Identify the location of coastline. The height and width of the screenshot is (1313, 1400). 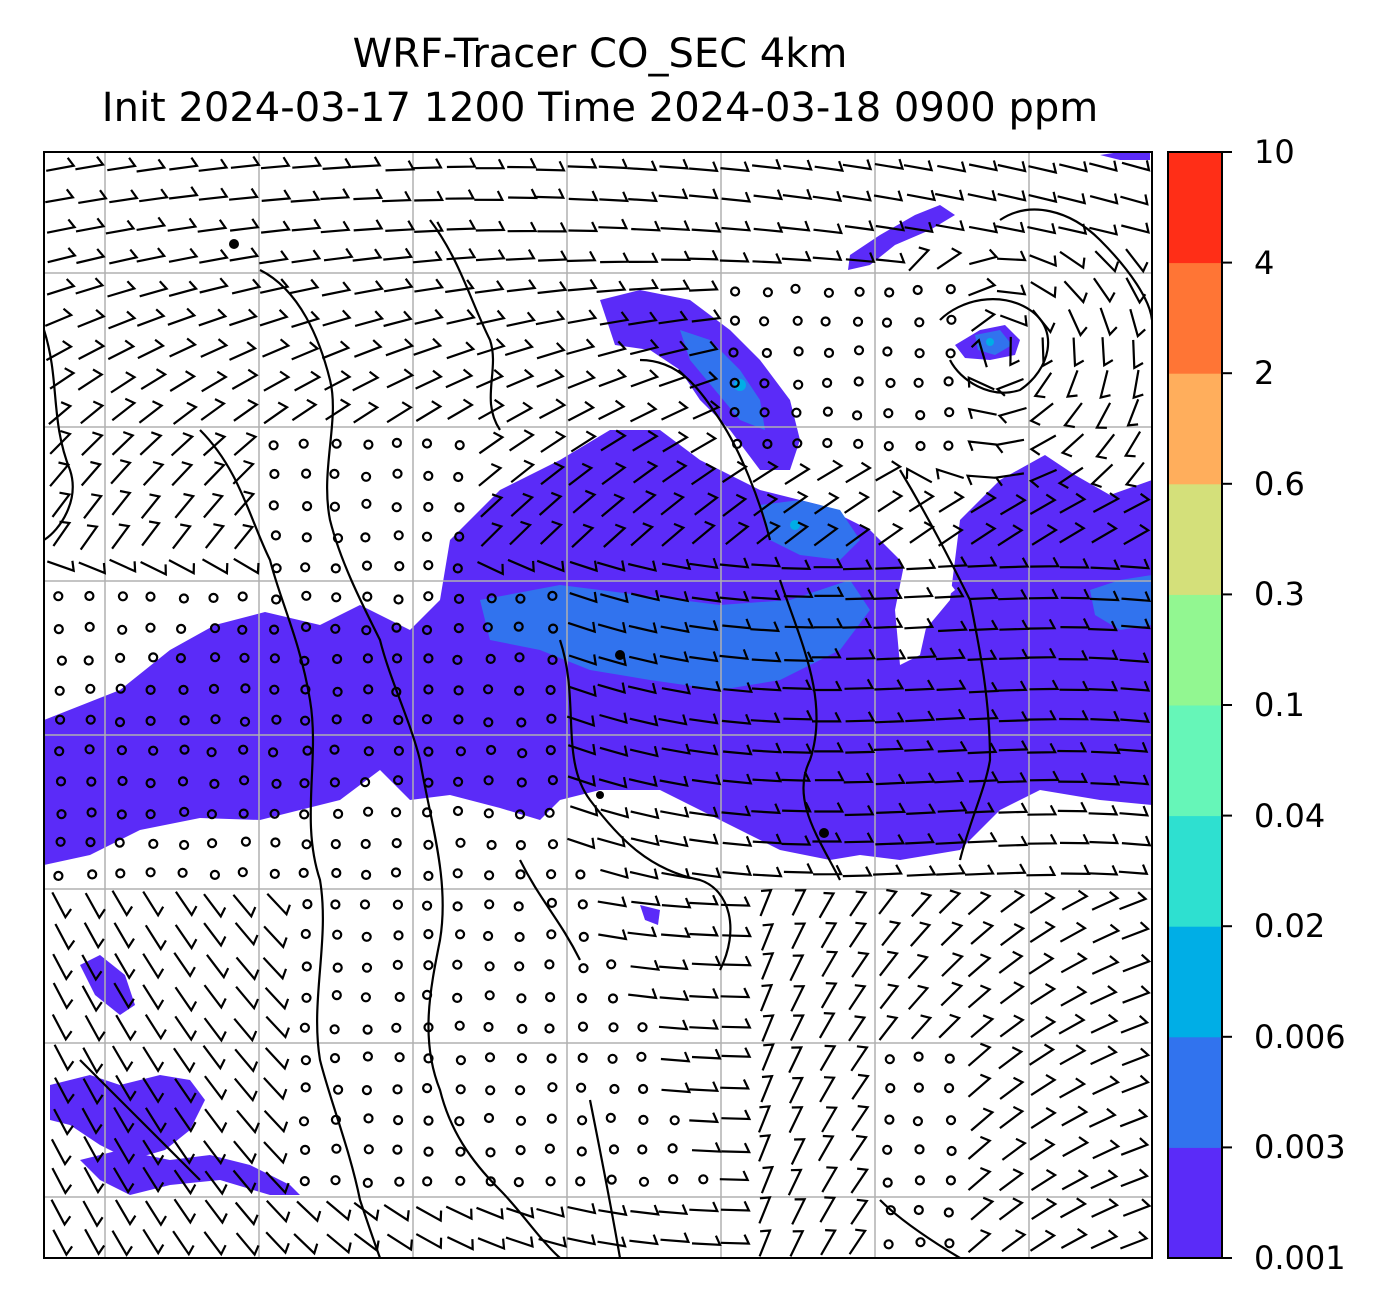
(994, 346).